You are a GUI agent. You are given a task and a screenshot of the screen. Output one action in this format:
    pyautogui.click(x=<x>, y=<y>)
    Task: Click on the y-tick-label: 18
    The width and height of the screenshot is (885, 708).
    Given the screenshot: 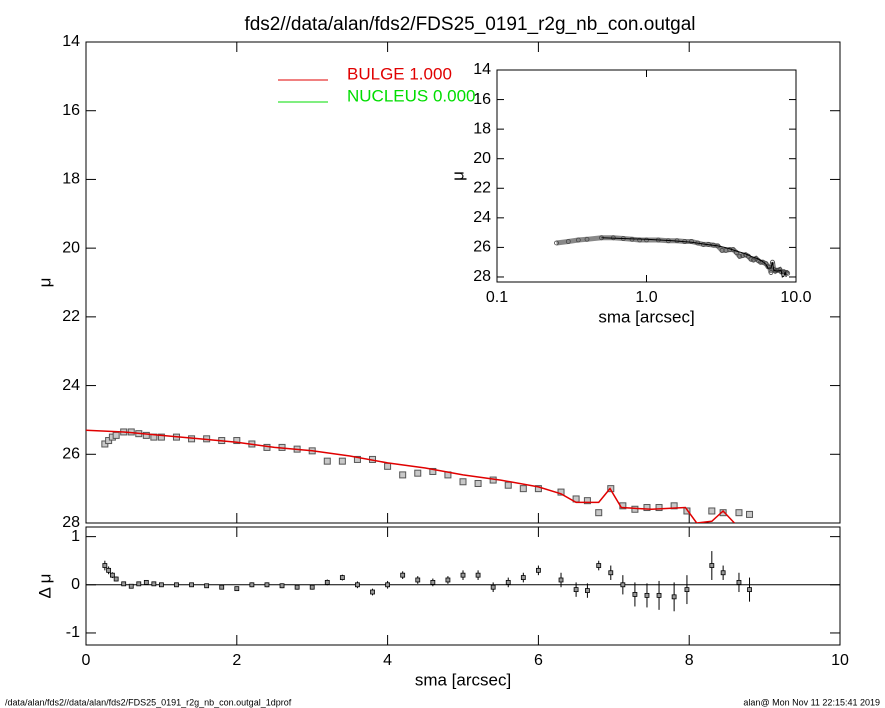 What is the action you would take?
    pyautogui.click(x=482, y=128)
    